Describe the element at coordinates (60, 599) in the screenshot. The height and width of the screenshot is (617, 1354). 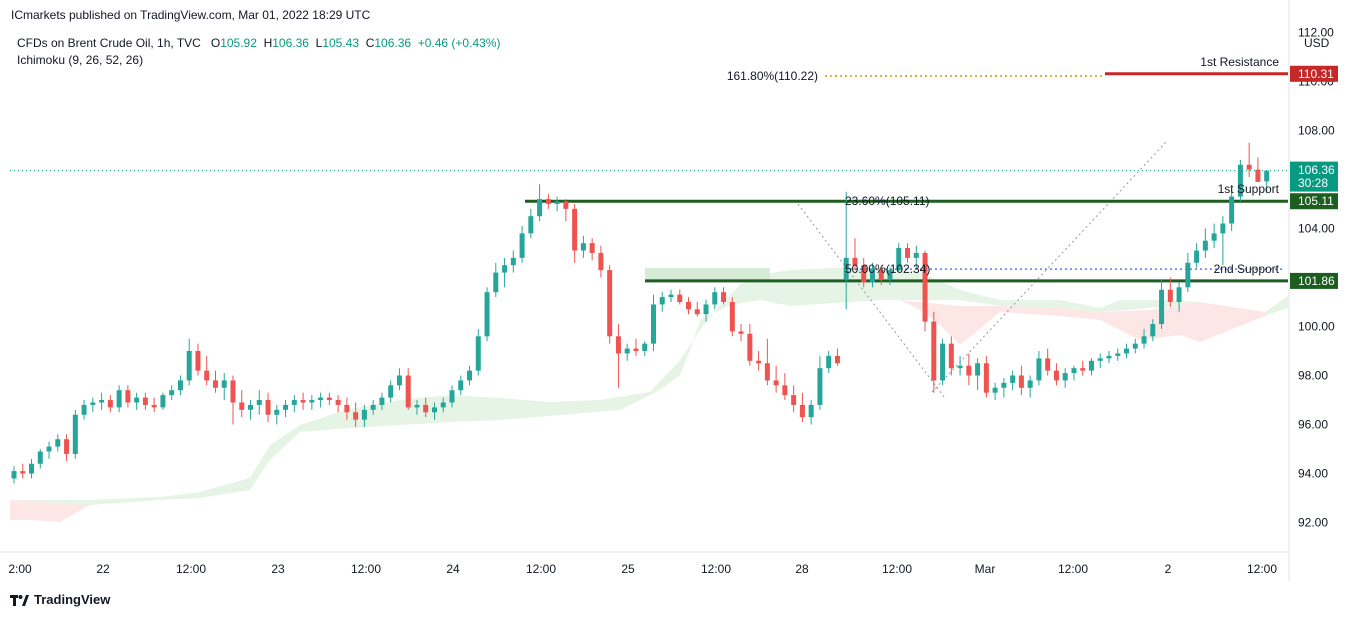
I see `tradingview-brand: TradingView` at that location.